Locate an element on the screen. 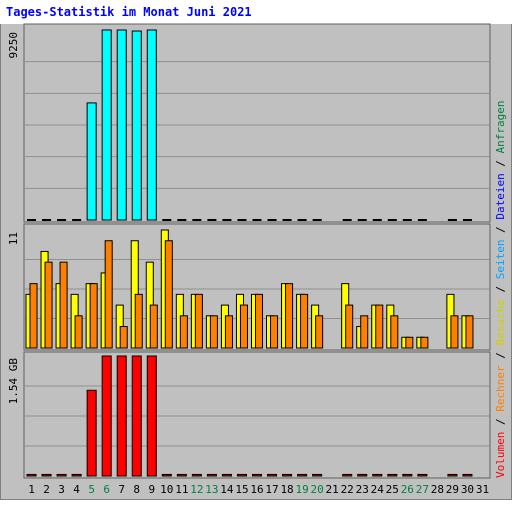  x-label-2: 2 is located at coordinates (46, 489).